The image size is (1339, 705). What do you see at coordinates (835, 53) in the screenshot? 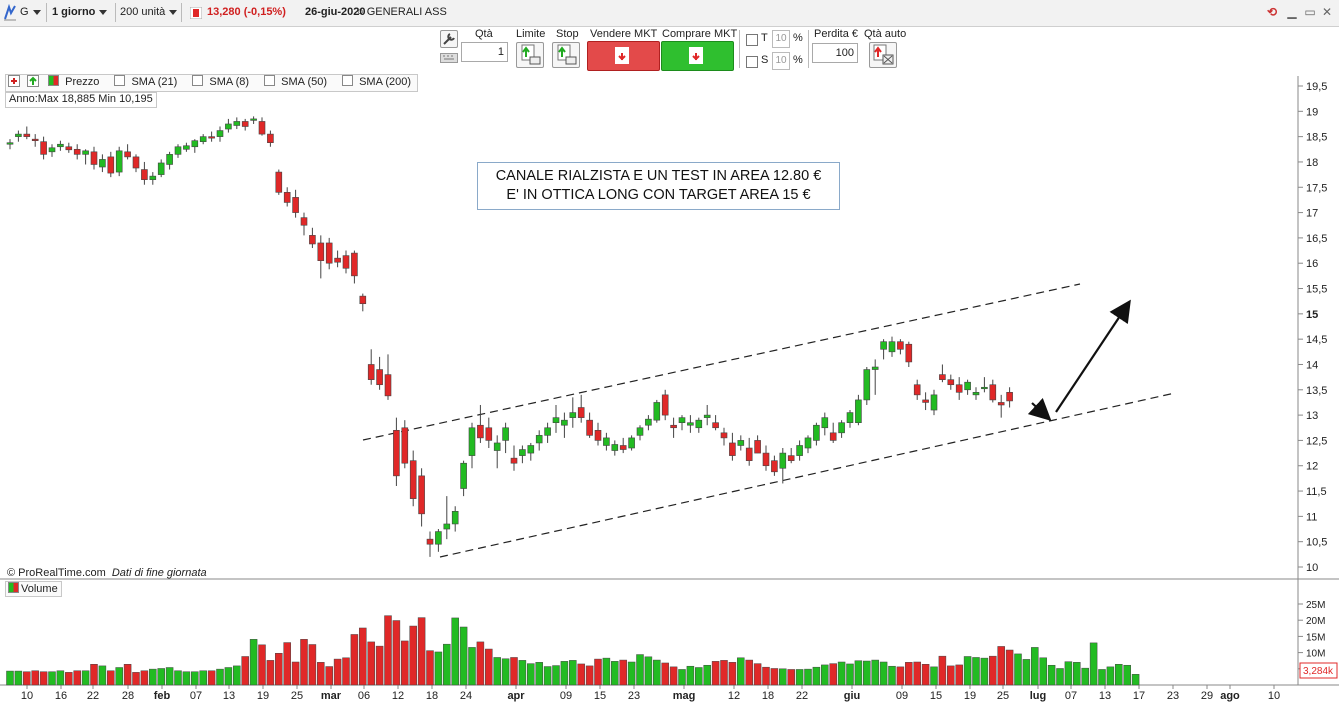
I see `loss-input: 100` at bounding box center [835, 53].